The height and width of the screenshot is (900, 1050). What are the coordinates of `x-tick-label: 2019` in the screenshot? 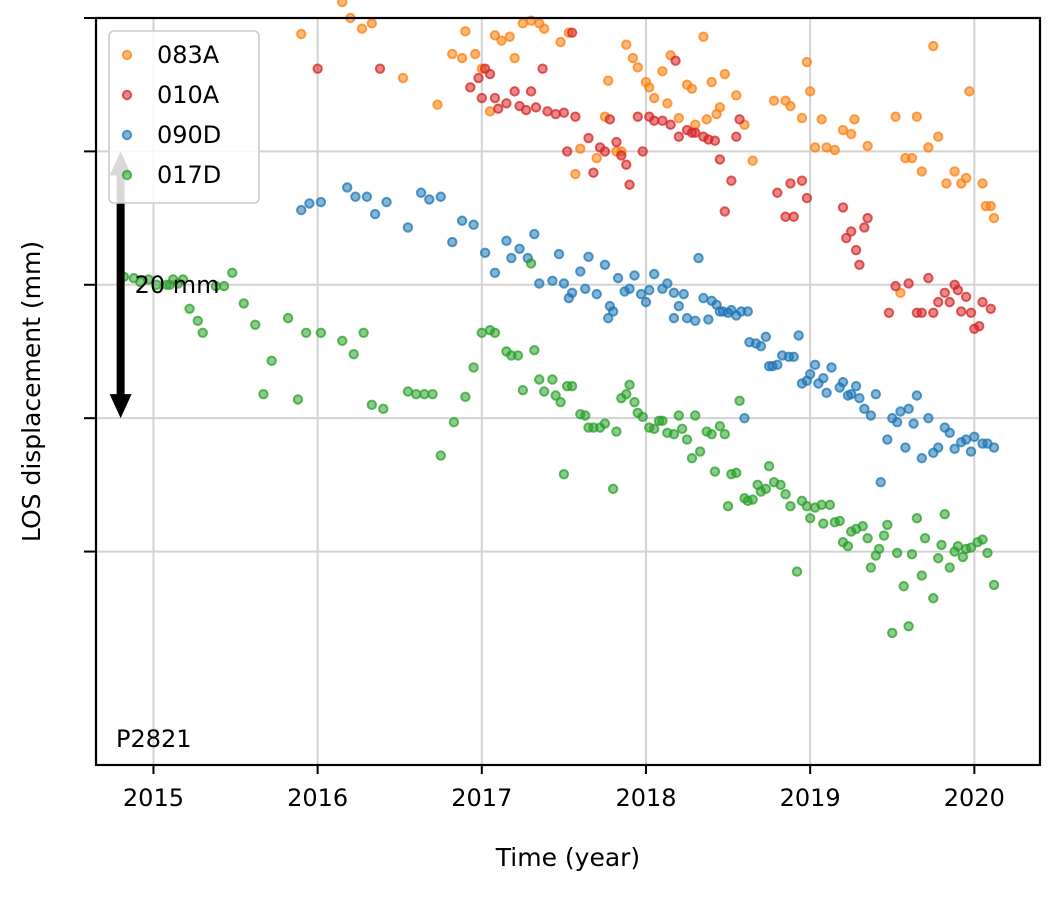 It's located at (810, 798).